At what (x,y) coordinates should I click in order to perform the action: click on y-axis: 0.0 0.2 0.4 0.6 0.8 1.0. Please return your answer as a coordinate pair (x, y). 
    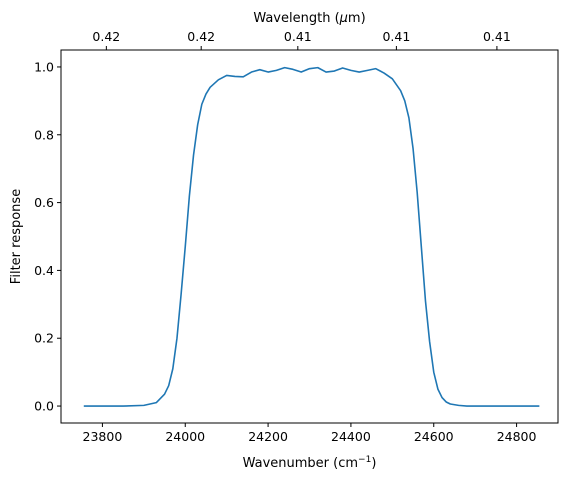
    Looking at the image, I should click on (47, 236).